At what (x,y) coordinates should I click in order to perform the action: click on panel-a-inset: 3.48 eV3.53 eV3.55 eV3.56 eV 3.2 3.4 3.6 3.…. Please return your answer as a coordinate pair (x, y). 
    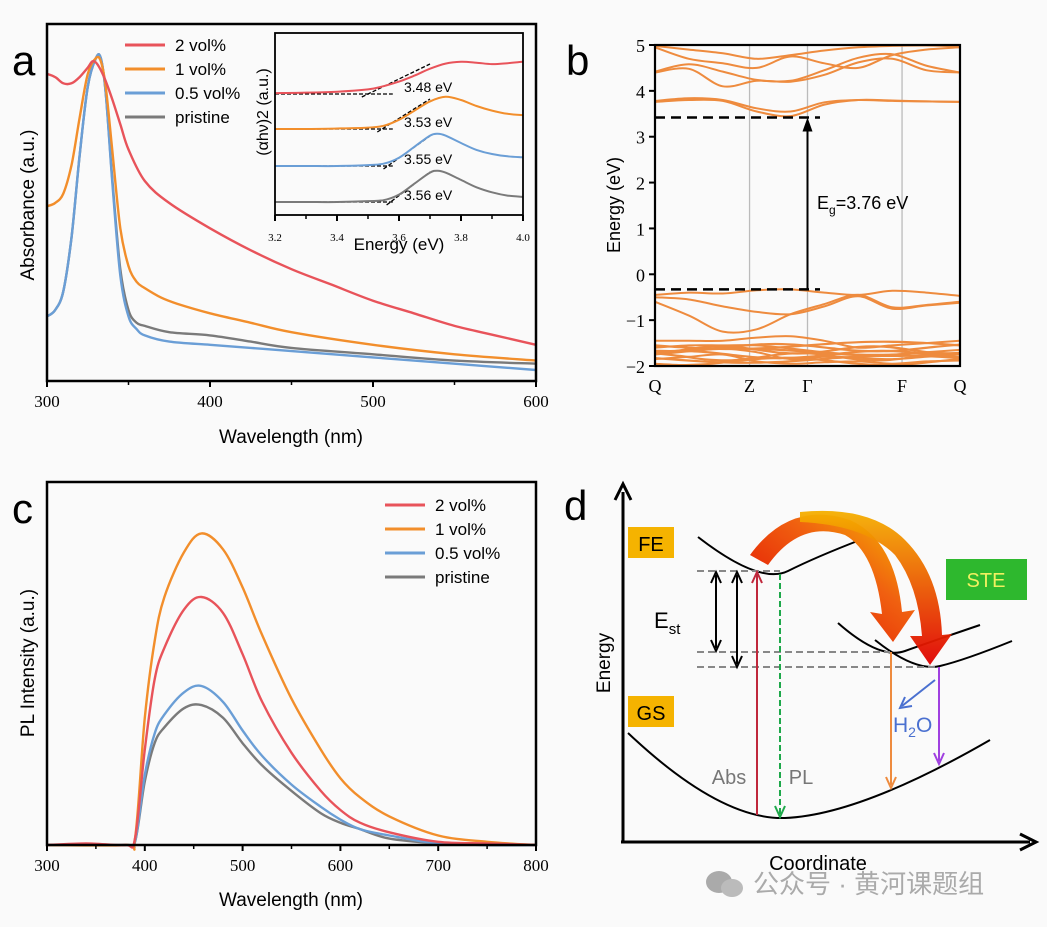
    Looking at the image, I should click on (392, 143).